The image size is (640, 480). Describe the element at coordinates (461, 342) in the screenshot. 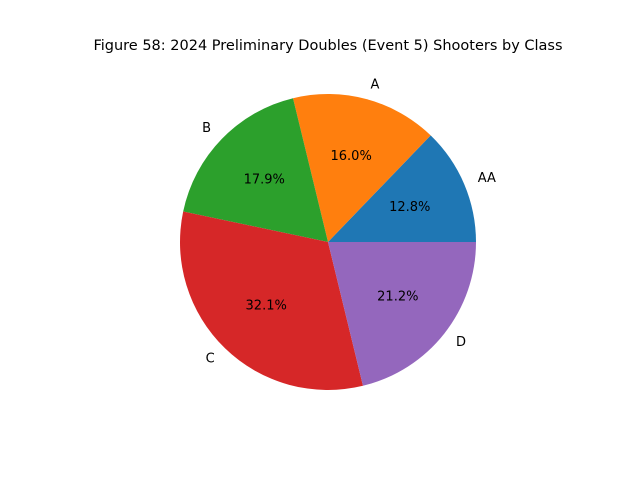

I see `slice-label-d: D` at that location.